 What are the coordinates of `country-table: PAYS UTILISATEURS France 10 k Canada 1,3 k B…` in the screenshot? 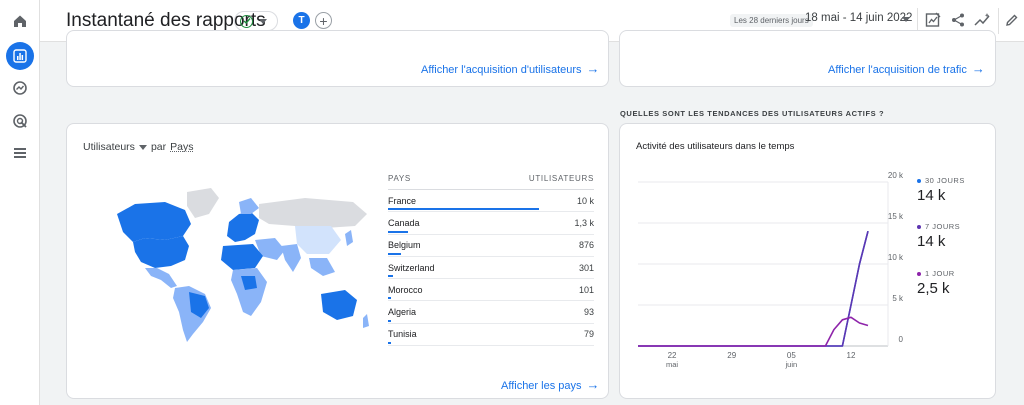 It's located at (491, 260).